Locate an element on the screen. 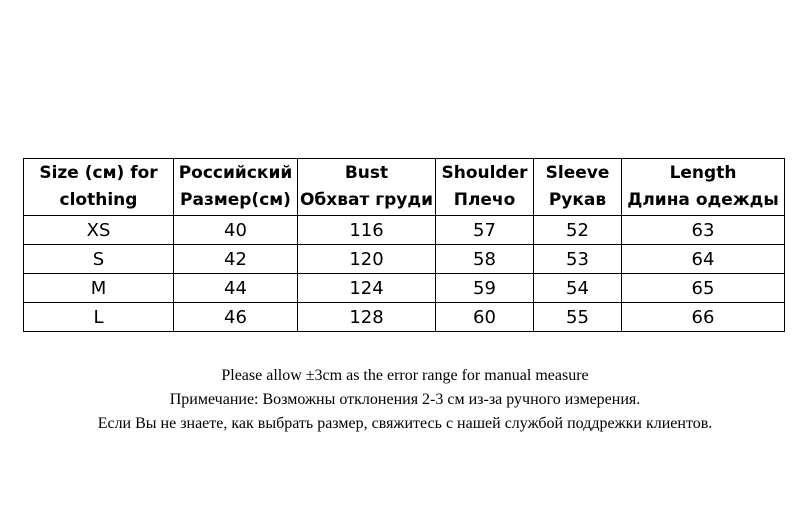 Image resolution: width=810 pixels, height=512 pixels. table-cell: 54 is located at coordinates (577, 288).